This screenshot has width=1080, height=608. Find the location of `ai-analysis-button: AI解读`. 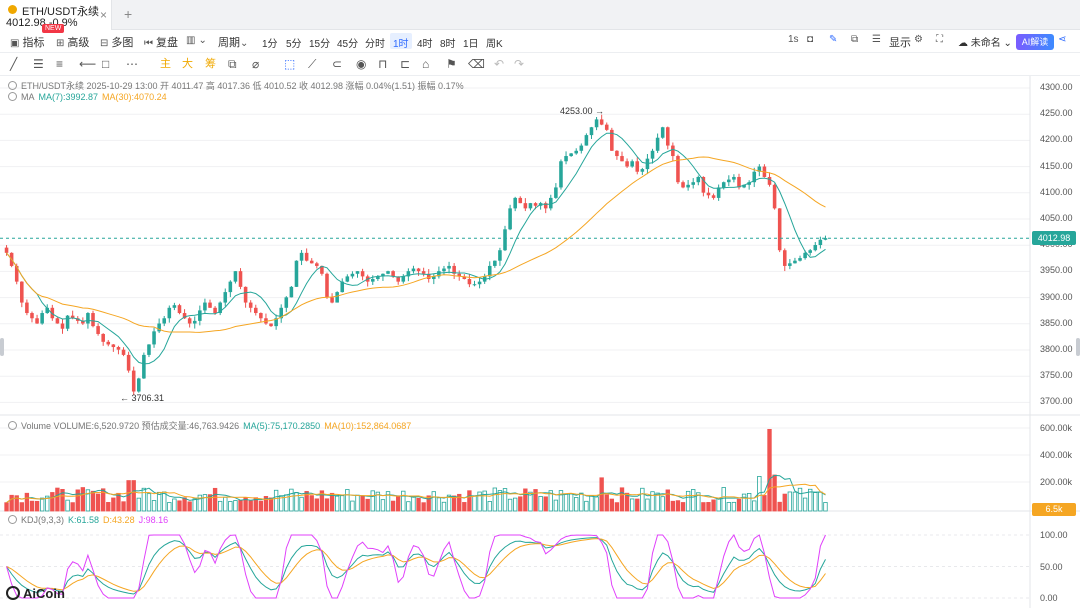

ai-analysis-button: AI解读 is located at coordinates (1035, 42).